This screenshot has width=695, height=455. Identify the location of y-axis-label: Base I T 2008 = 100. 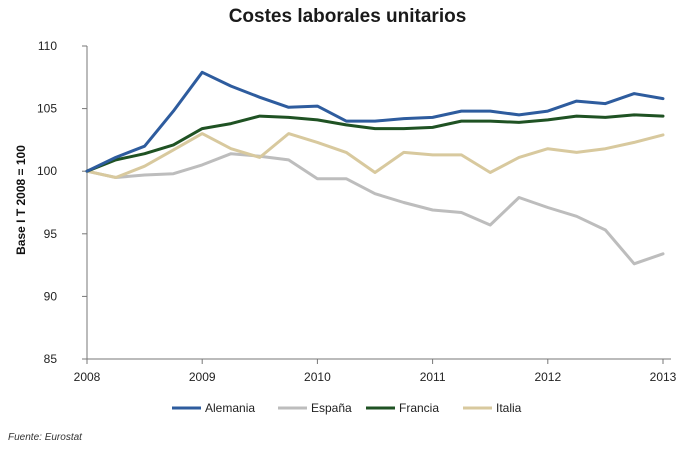
(21, 200).